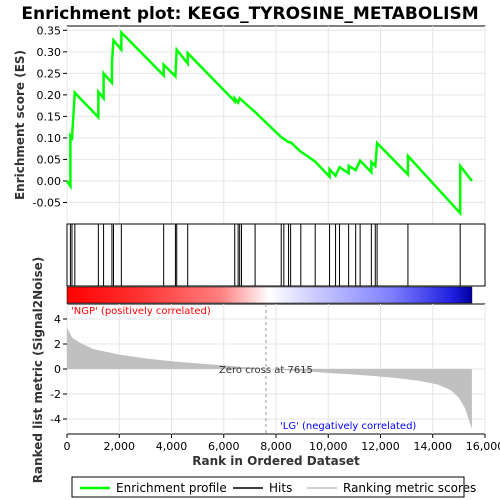  I want to click on es-y-axis-label: Enrichment score (ES), so click(20, 125).